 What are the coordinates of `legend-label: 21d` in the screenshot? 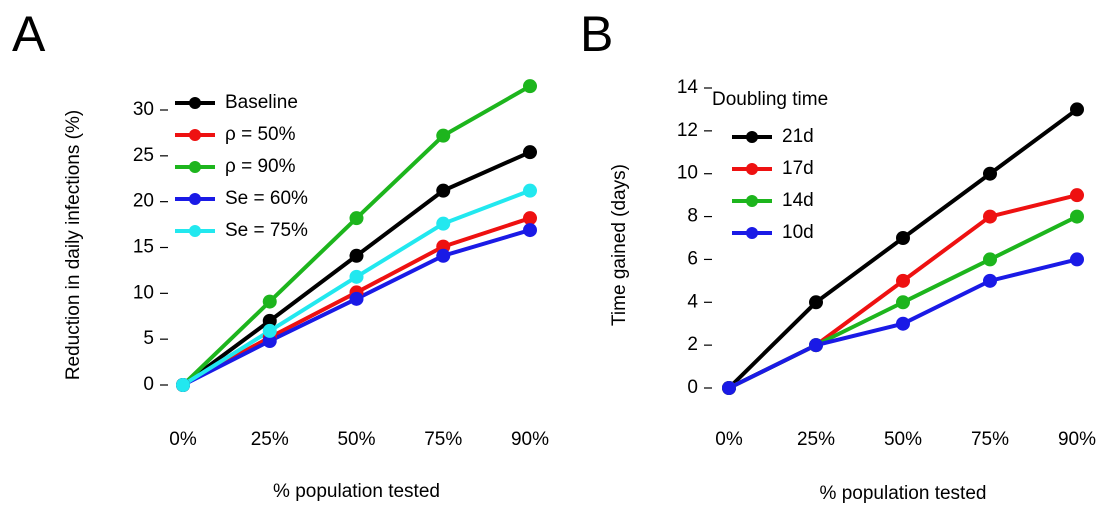 It's located at (798, 136).